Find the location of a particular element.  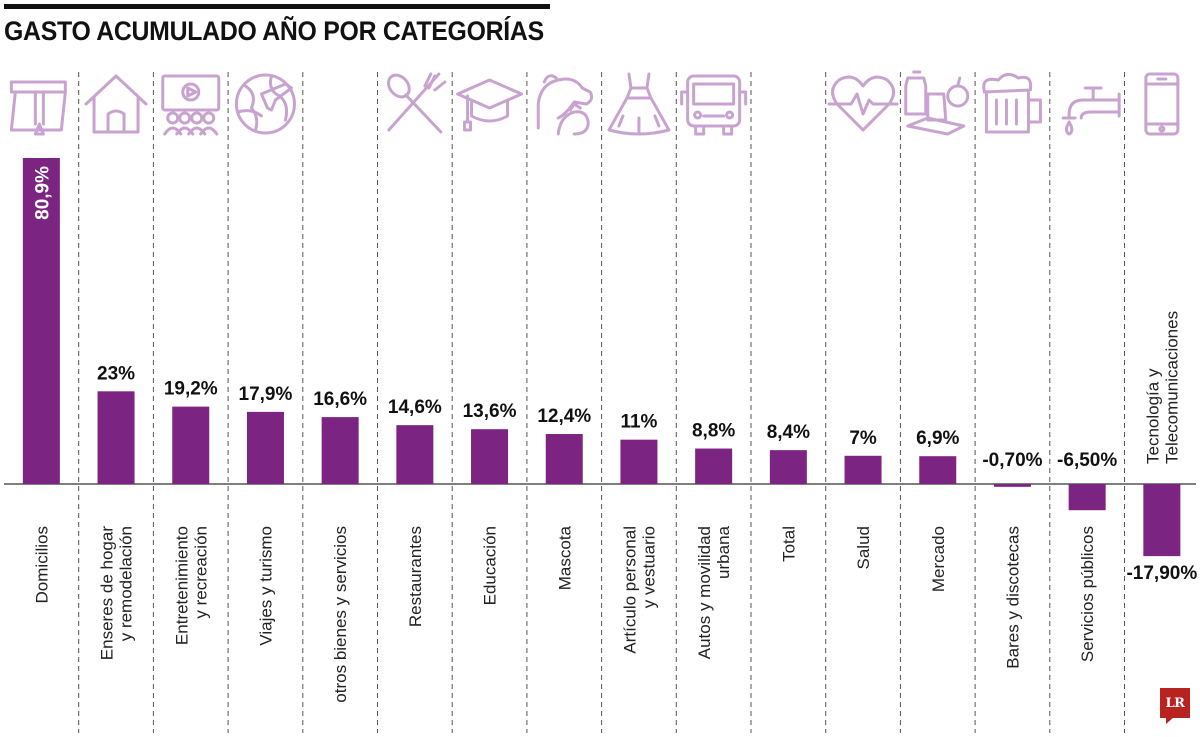

fork-spoon-icon is located at coordinates (417, 103).